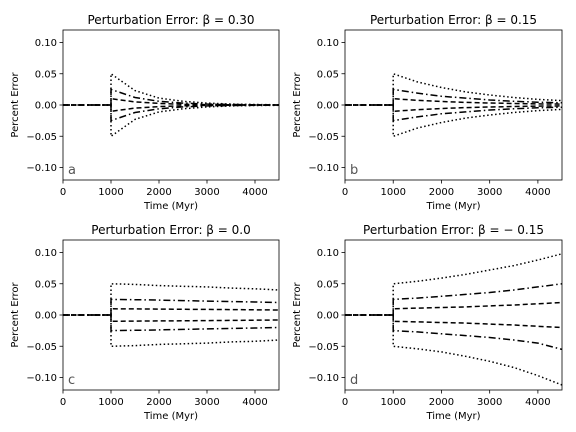 This screenshot has height=432, width=576. What do you see at coordinates (453, 230) in the screenshot?
I see `chart-title: Perturbation Error: β = − 0.15` at bounding box center [453, 230].